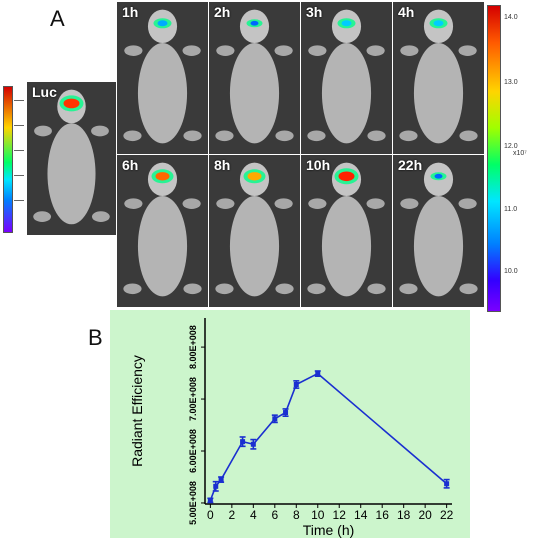 The image size is (537, 543). What do you see at coordinates (511, 271) in the screenshot?
I see `colorbar-tick: 10.0` at bounding box center [511, 271].